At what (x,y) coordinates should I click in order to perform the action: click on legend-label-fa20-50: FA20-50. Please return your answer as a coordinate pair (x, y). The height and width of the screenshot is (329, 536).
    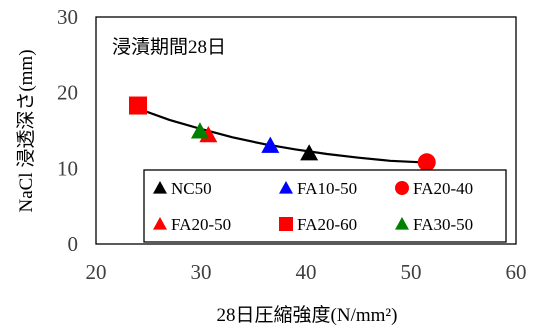
    Looking at the image, I should click on (201, 224).